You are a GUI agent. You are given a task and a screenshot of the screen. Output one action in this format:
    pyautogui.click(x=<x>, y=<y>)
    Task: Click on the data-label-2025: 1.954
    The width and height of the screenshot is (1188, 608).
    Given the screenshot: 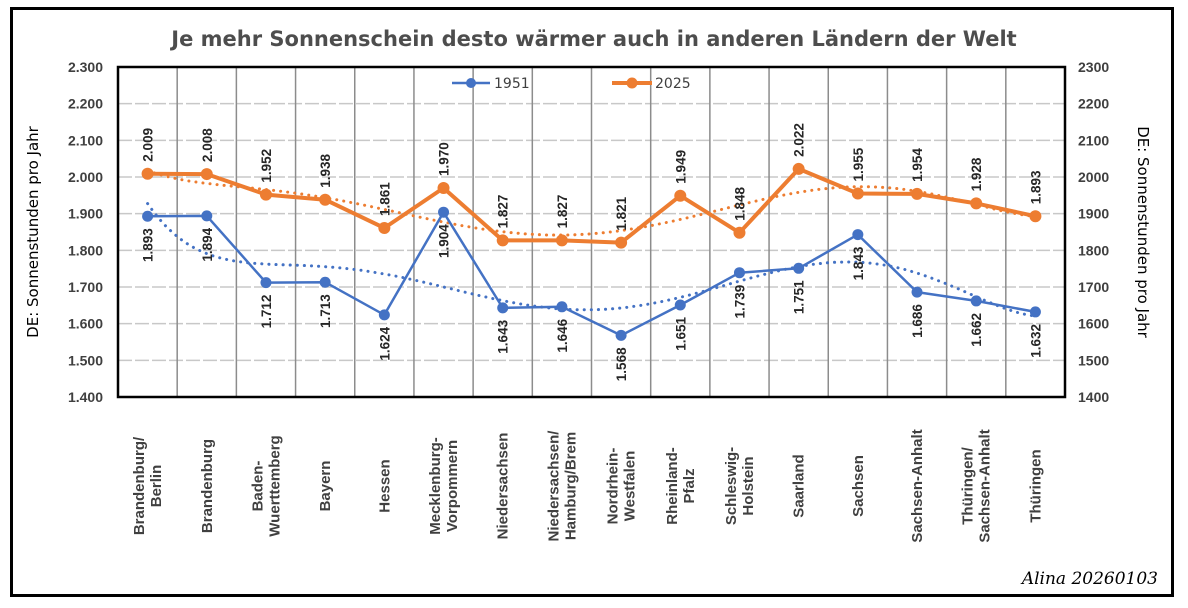 What is the action you would take?
    pyautogui.click(x=917, y=165)
    